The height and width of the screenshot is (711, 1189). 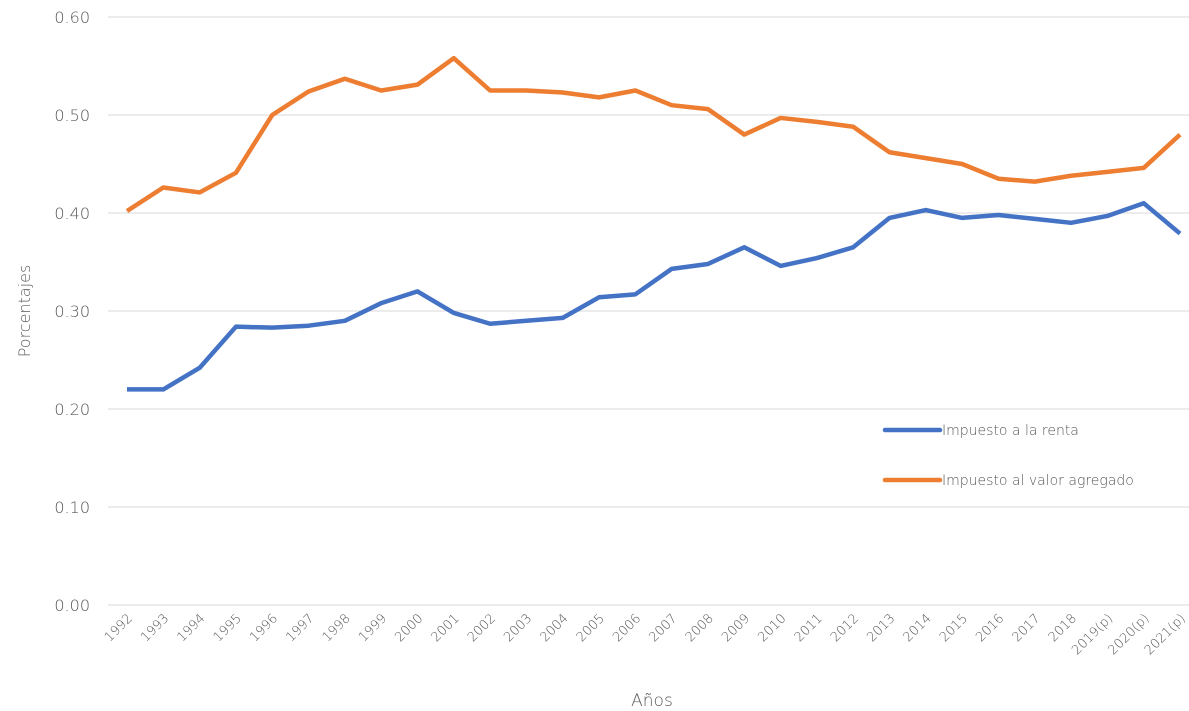 What do you see at coordinates (954, 628) in the screenshot?
I see `x-tick-label: 2015` at bounding box center [954, 628].